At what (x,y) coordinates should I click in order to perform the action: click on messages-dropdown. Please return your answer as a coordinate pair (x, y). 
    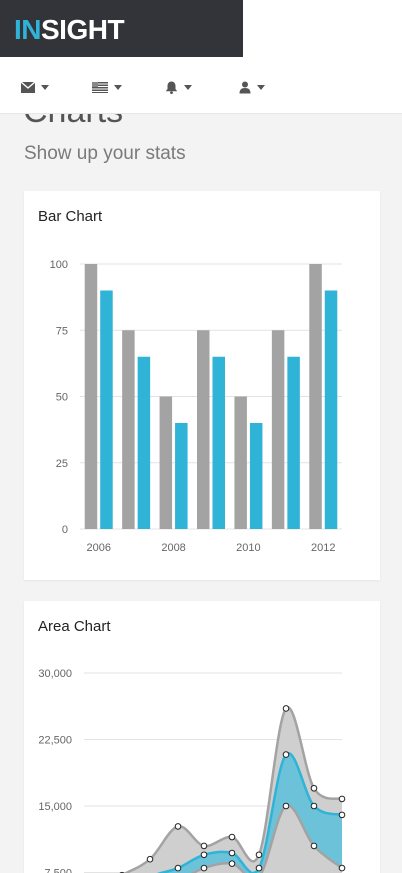
    Looking at the image, I should click on (35, 87).